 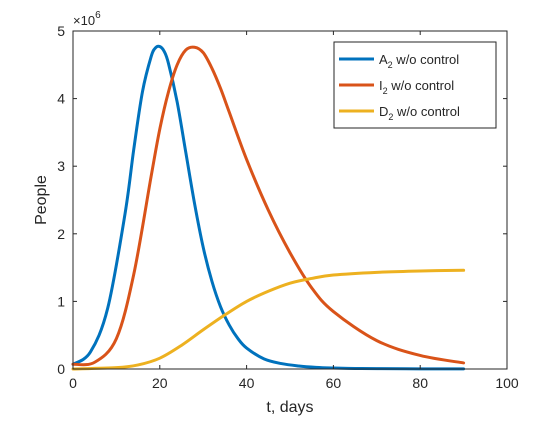 What do you see at coordinates (61, 234) in the screenshot?
I see `y-tick-label-2: 2` at bounding box center [61, 234].